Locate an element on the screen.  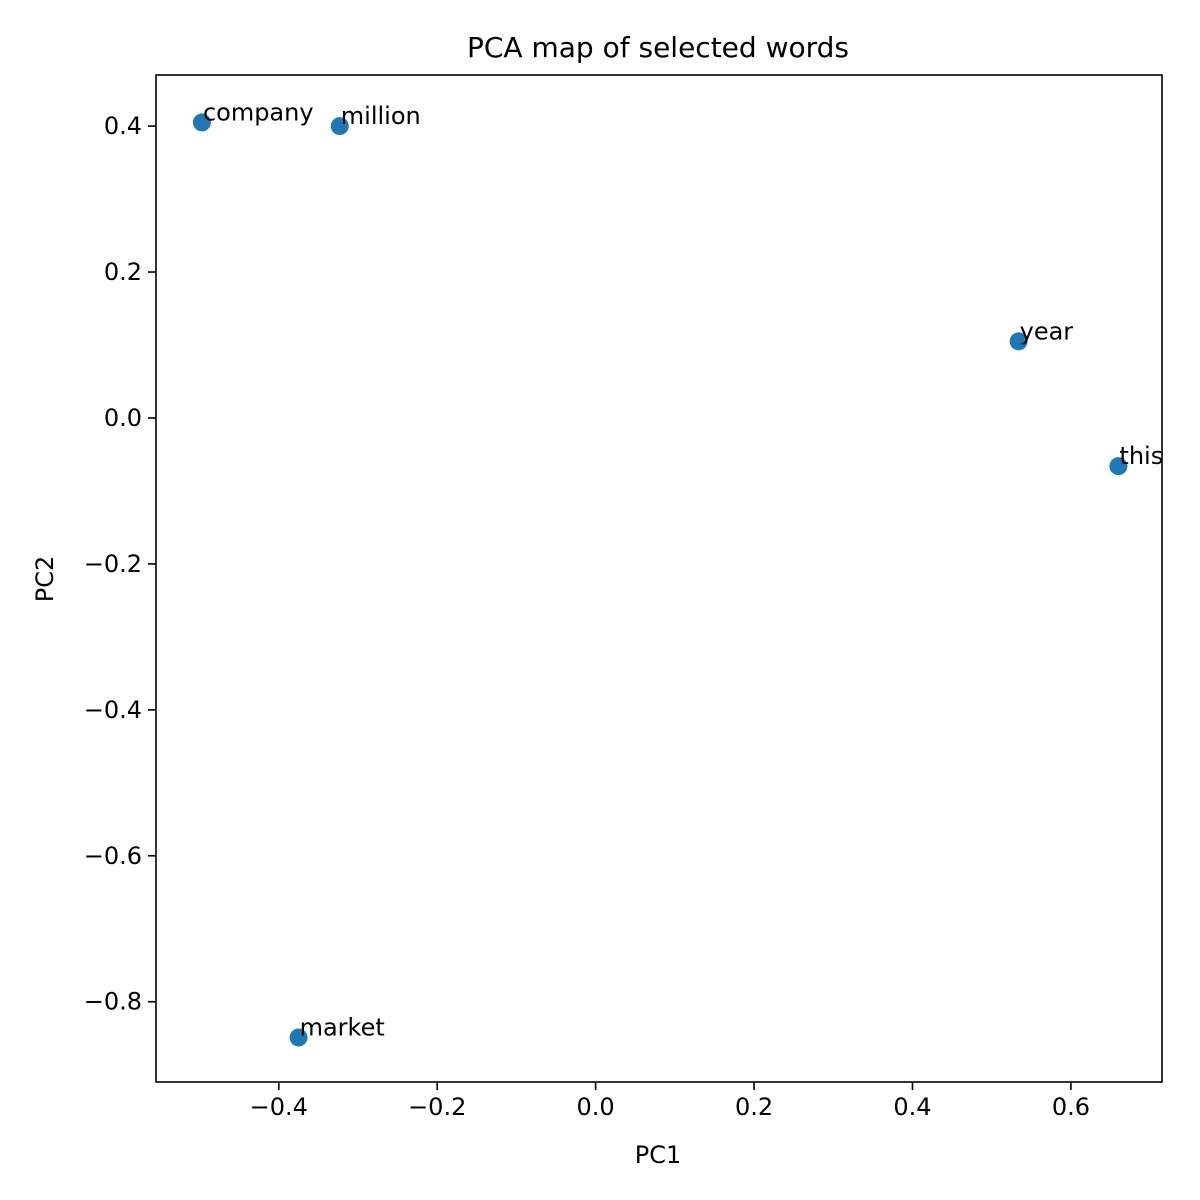
y-tick-label: −0.2 is located at coordinates (113, 564).